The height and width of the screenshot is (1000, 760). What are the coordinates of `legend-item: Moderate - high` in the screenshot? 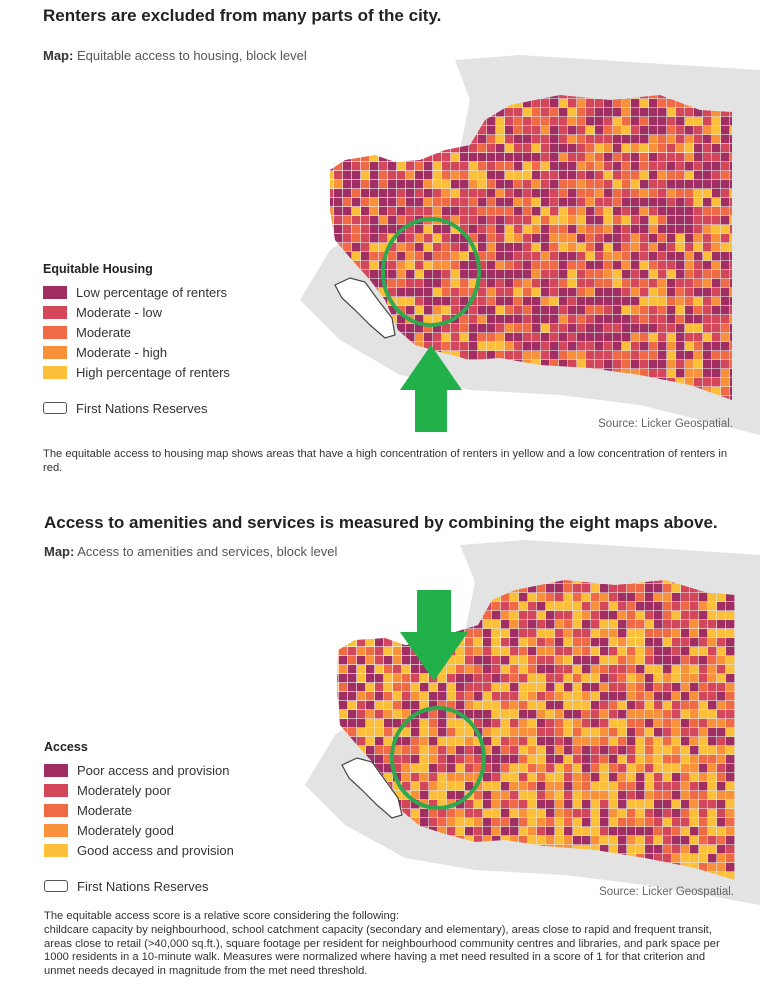 It's located at (136, 352).